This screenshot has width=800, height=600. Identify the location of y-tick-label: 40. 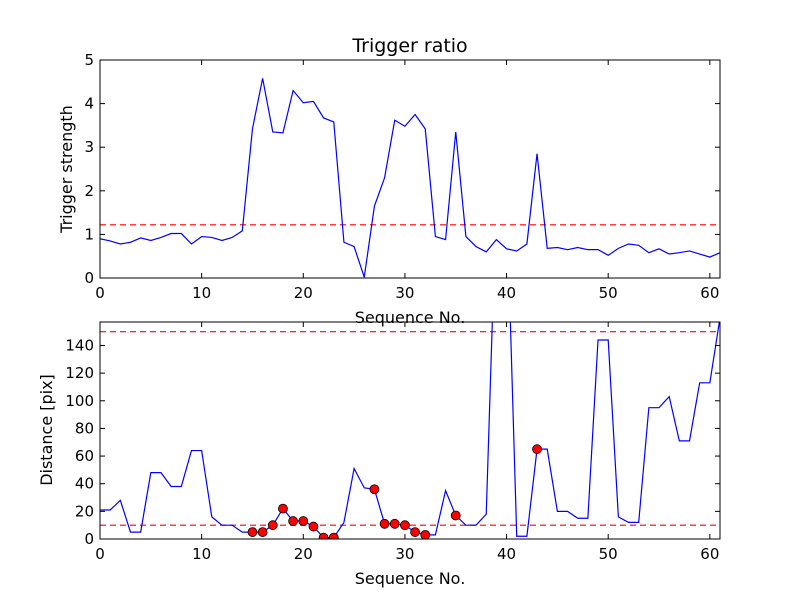
(84, 484).